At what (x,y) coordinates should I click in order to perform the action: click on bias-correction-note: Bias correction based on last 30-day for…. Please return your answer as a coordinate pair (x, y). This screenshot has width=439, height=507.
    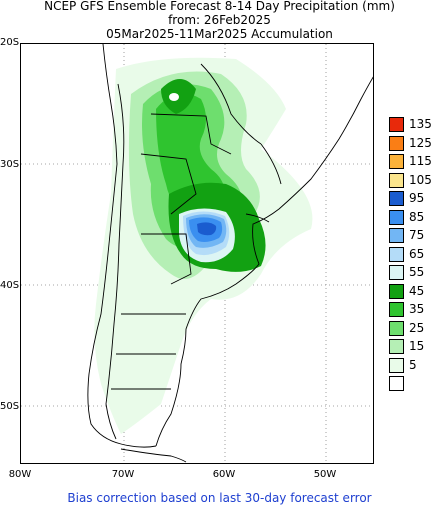
    Looking at the image, I should click on (219, 498).